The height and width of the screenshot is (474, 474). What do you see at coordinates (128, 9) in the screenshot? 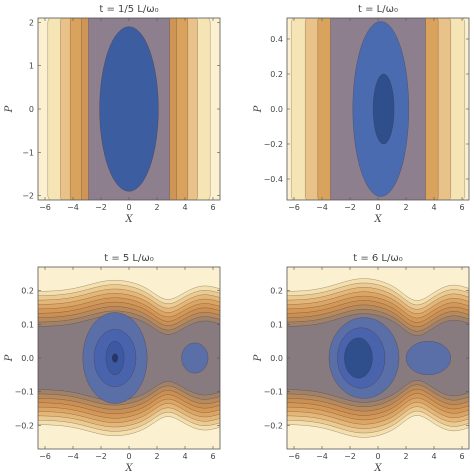
I see `panel-title: t = 1/5 L/ω₀` at bounding box center [128, 9].